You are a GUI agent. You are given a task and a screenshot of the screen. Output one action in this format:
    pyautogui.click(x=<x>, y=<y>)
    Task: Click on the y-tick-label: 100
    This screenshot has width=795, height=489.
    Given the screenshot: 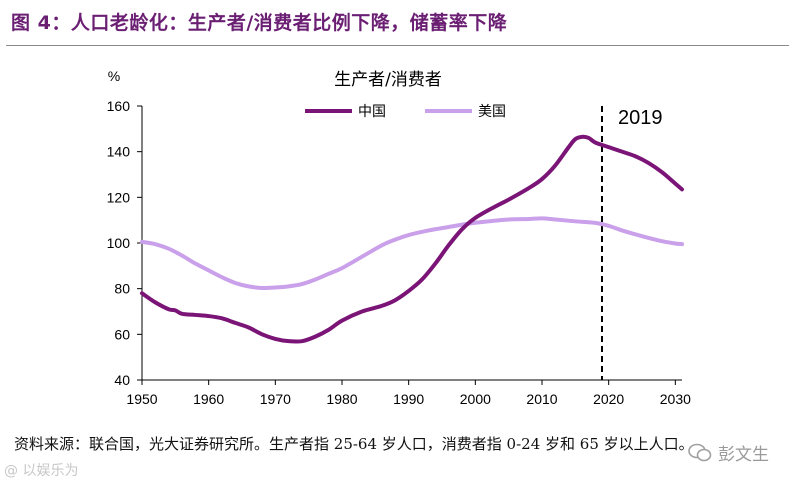 What is the action you would take?
    pyautogui.click(x=119, y=243)
    